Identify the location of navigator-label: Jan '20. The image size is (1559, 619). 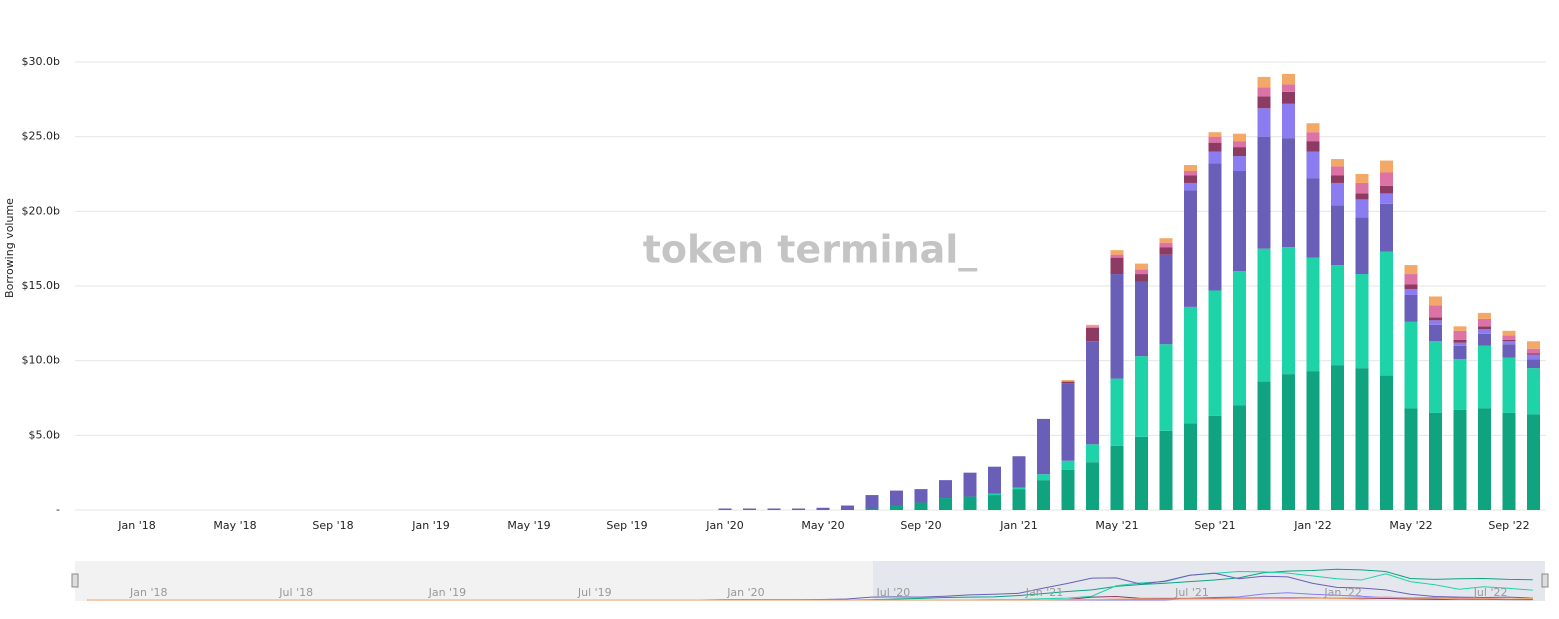
(745, 592).